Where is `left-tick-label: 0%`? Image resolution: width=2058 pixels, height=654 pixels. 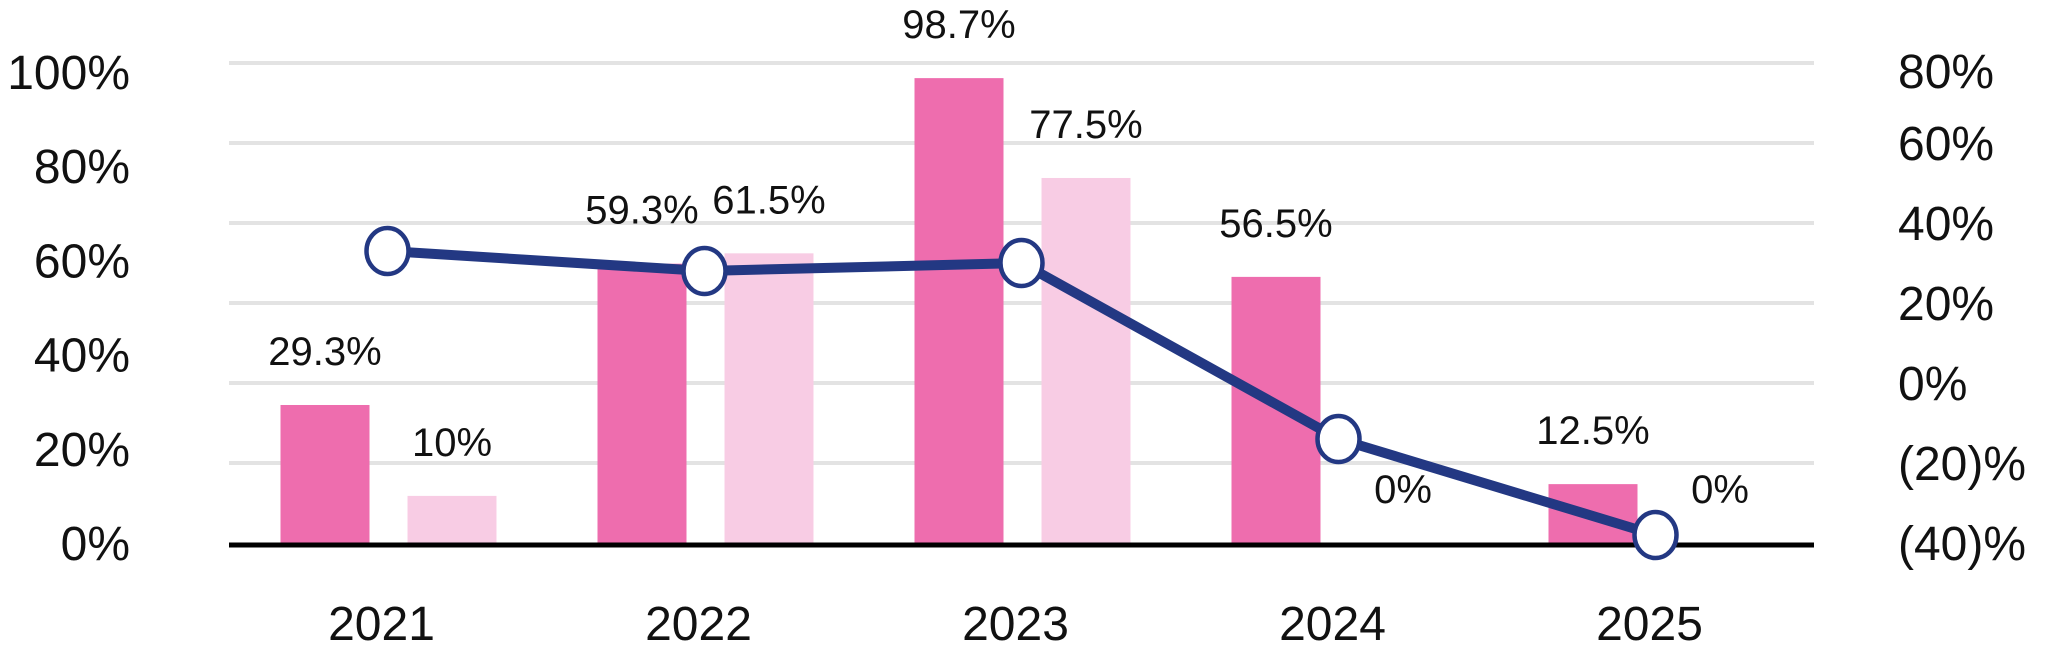 left-tick-label: 0% is located at coordinates (95, 544).